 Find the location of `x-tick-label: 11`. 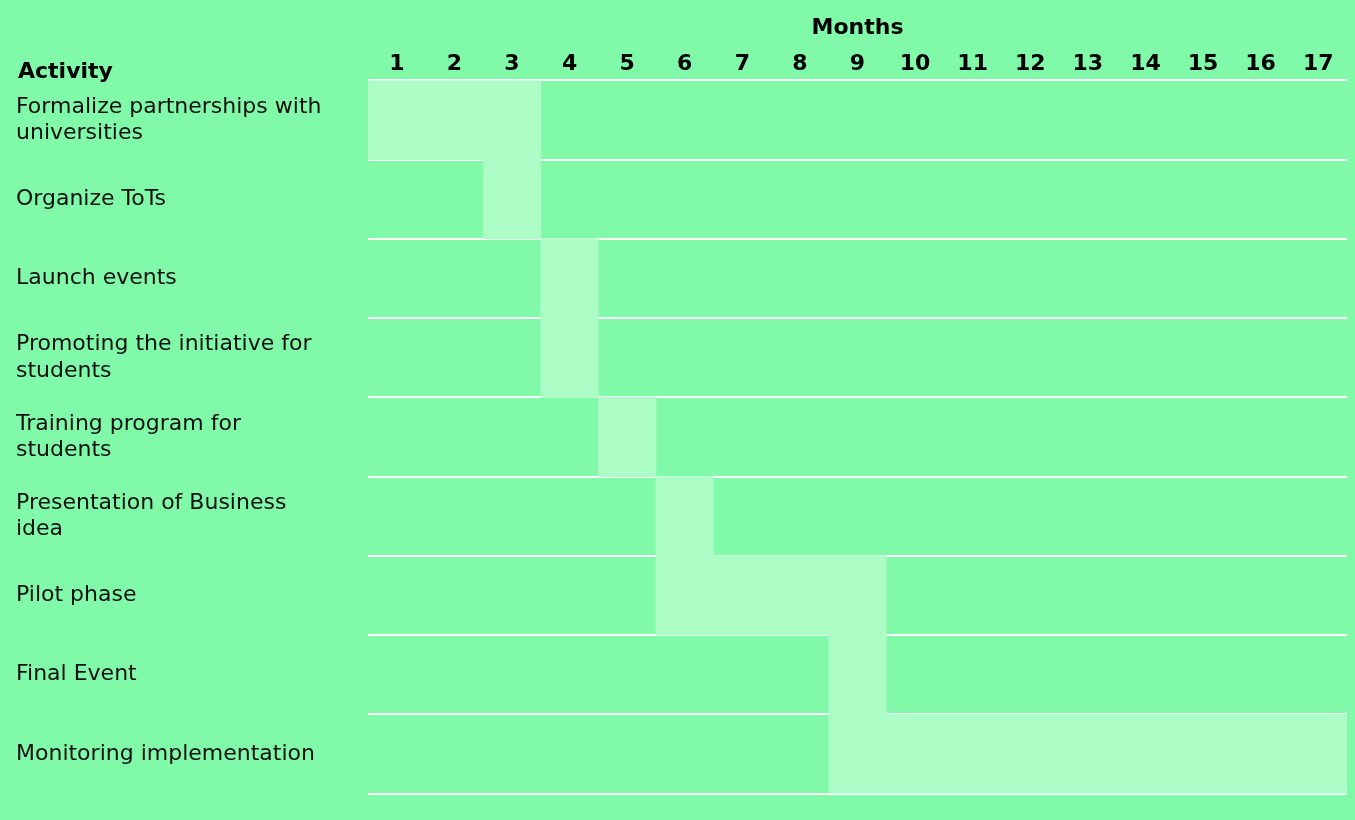

x-tick-label: 11 is located at coordinates (972, 62).